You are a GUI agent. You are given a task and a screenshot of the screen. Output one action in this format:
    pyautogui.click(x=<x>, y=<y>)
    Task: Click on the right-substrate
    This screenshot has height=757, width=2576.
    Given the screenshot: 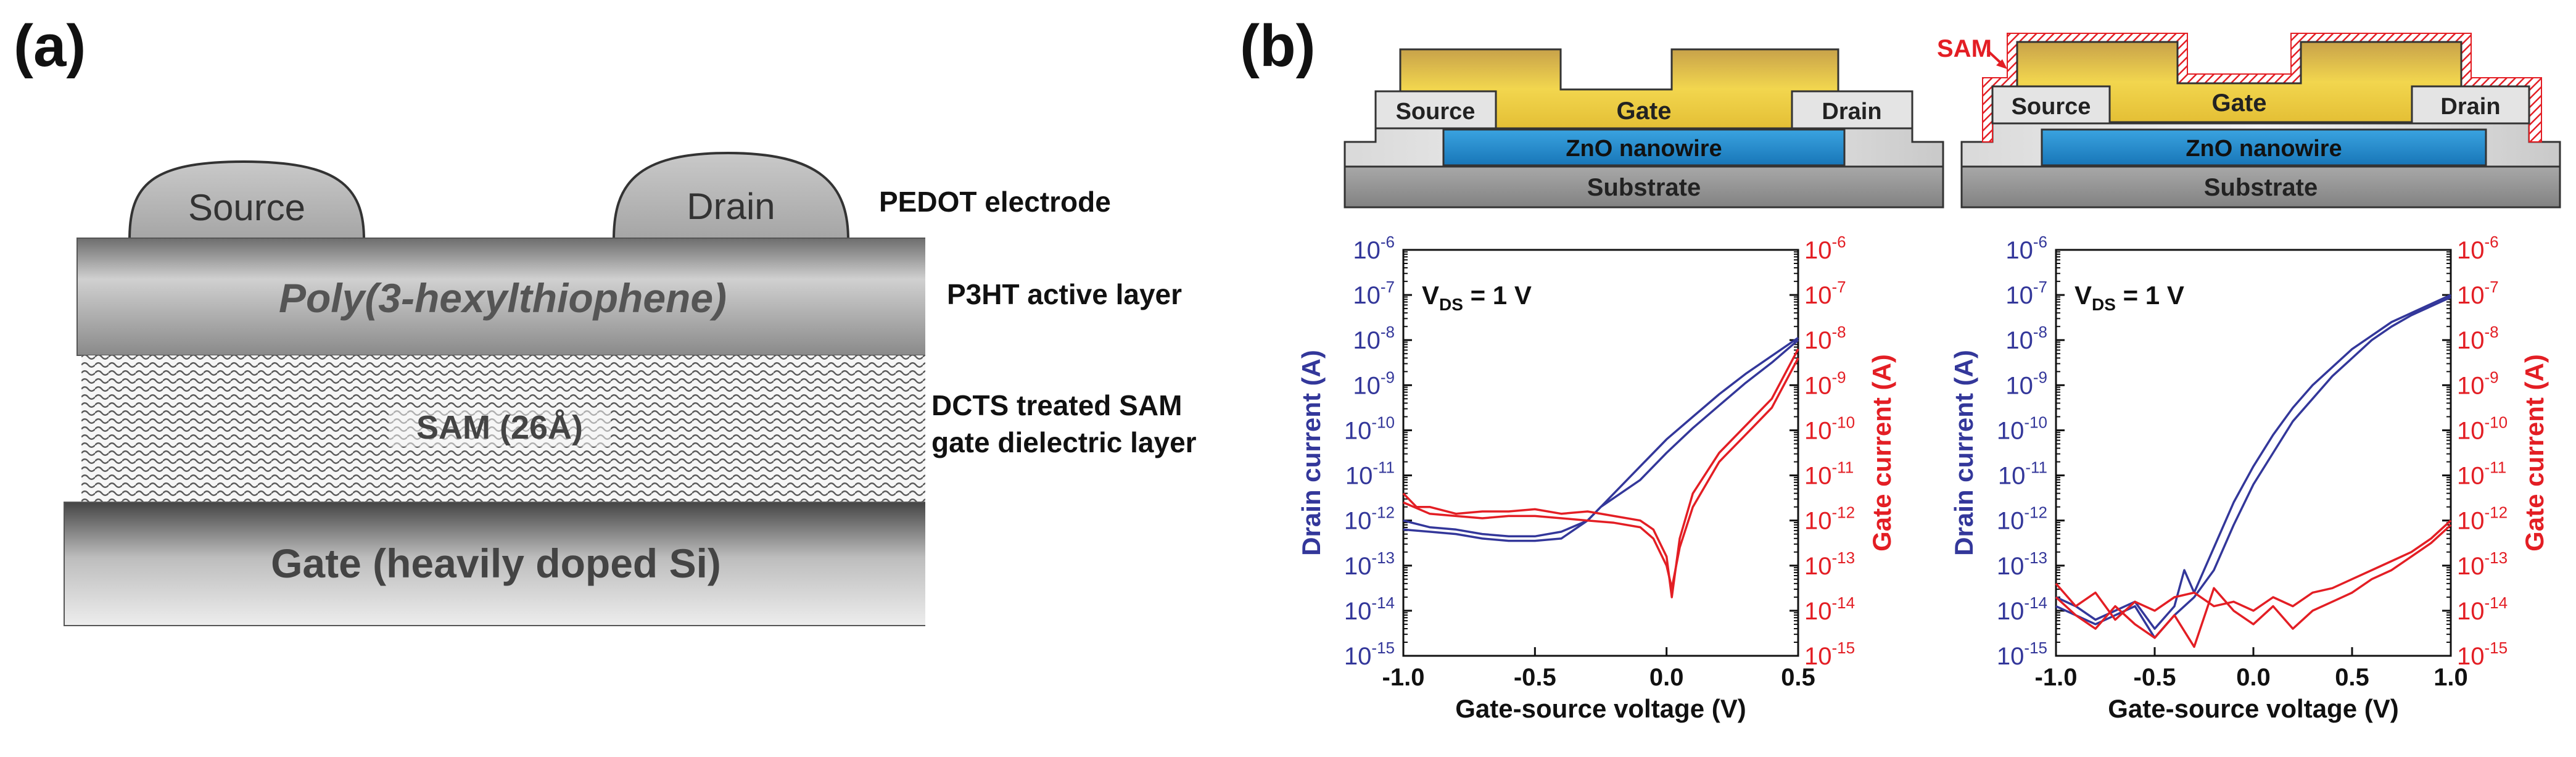 What is the action you would take?
    pyautogui.click(x=2260, y=187)
    